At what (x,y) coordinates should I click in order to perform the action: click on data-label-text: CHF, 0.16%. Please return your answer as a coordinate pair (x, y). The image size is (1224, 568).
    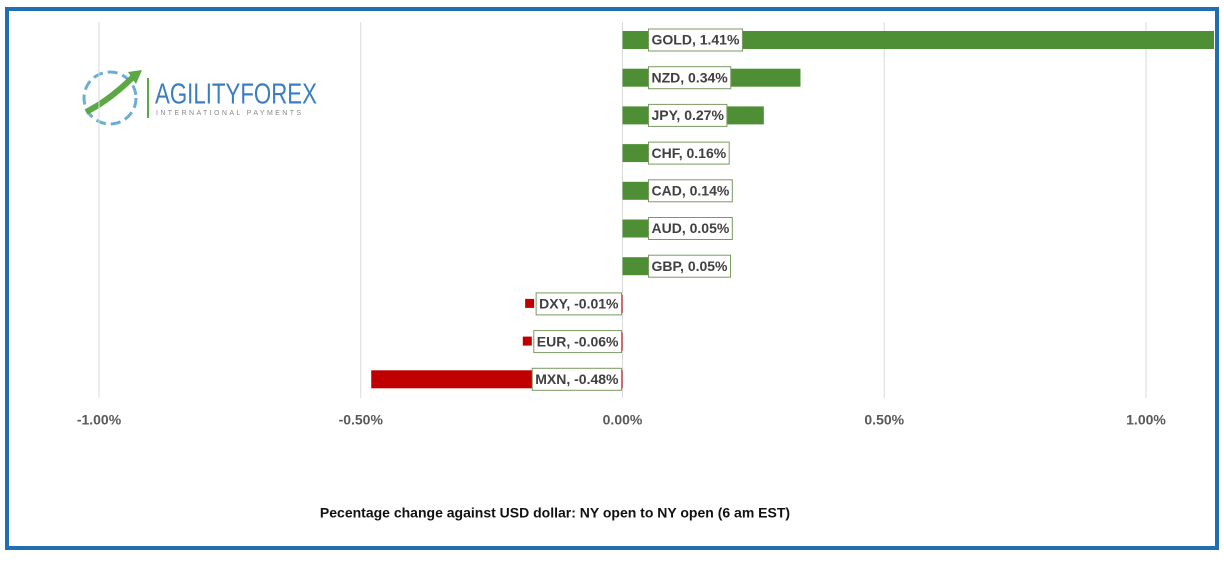
    Looking at the image, I should click on (689, 153).